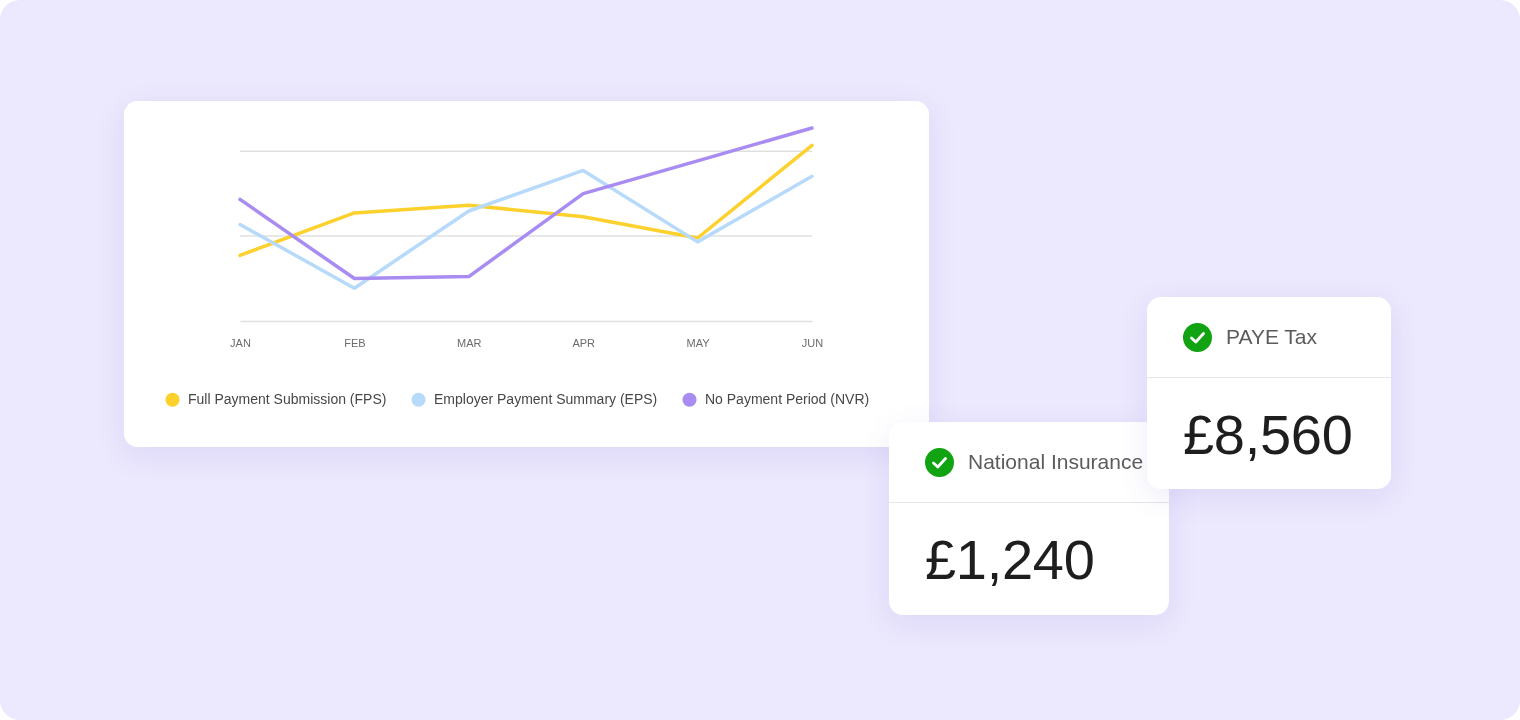  Describe the element at coordinates (1056, 462) in the screenshot. I see `text: National Insurance` at that location.